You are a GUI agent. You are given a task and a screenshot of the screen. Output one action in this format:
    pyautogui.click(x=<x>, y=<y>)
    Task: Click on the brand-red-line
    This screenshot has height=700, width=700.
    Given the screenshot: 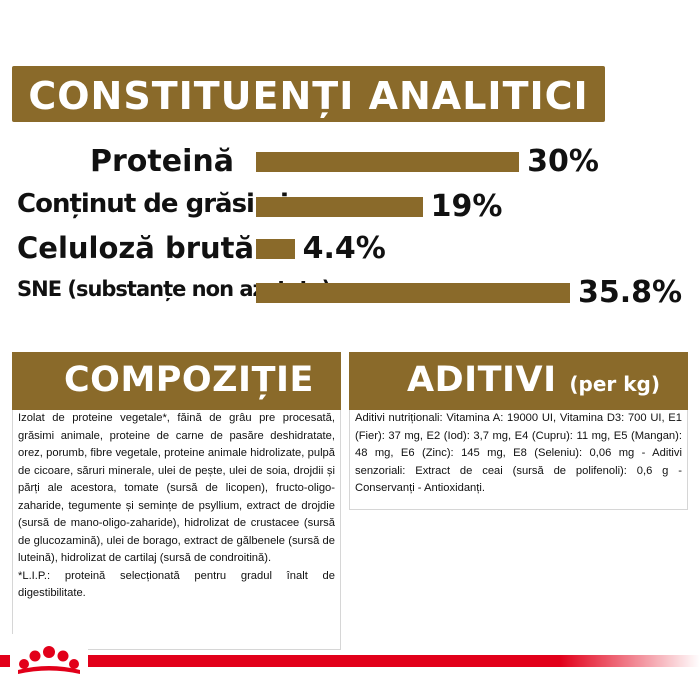 What is the action you would take?
    pyautogui.click(x=350, y=661)
    